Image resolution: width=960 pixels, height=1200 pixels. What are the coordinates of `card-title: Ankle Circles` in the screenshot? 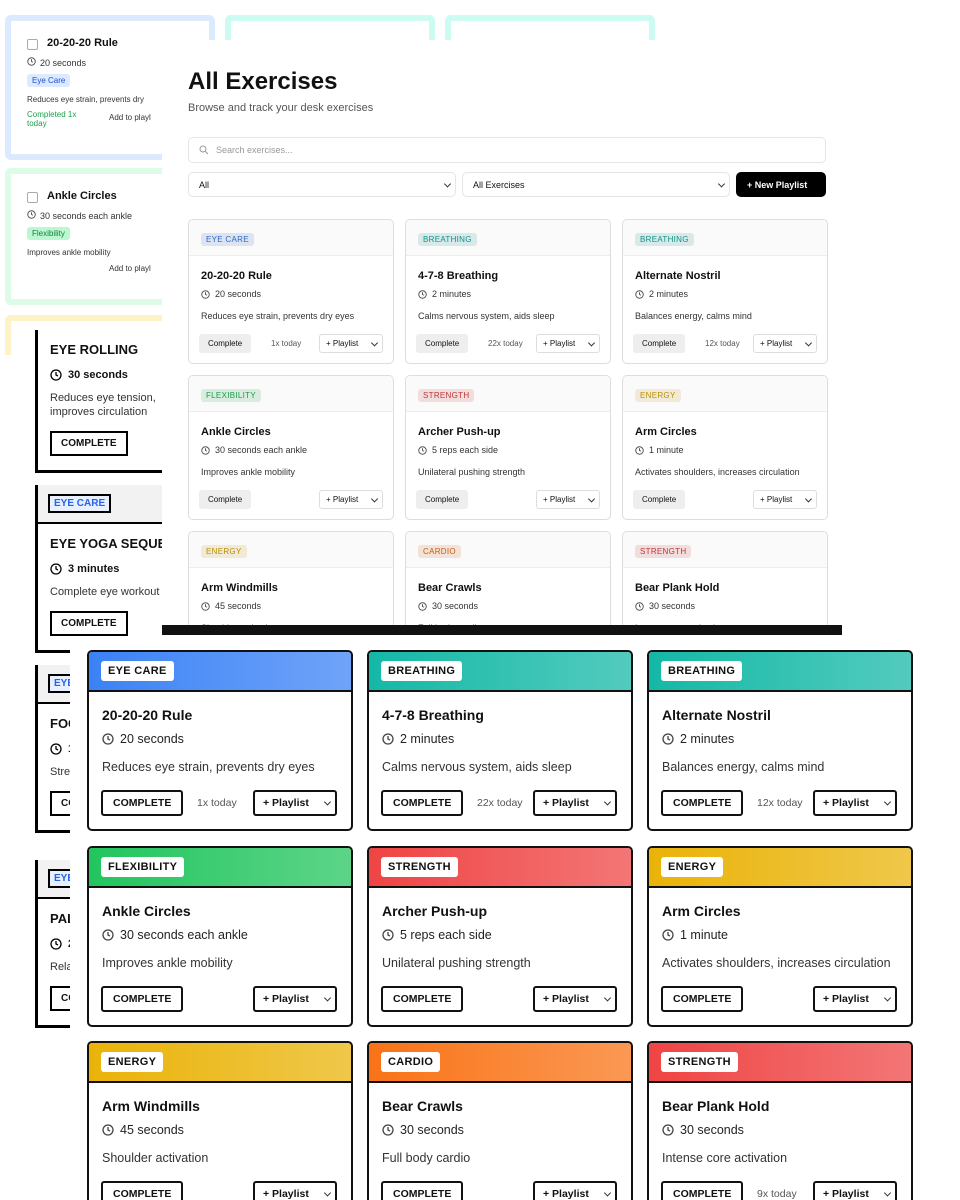 It's located at (146, 910).